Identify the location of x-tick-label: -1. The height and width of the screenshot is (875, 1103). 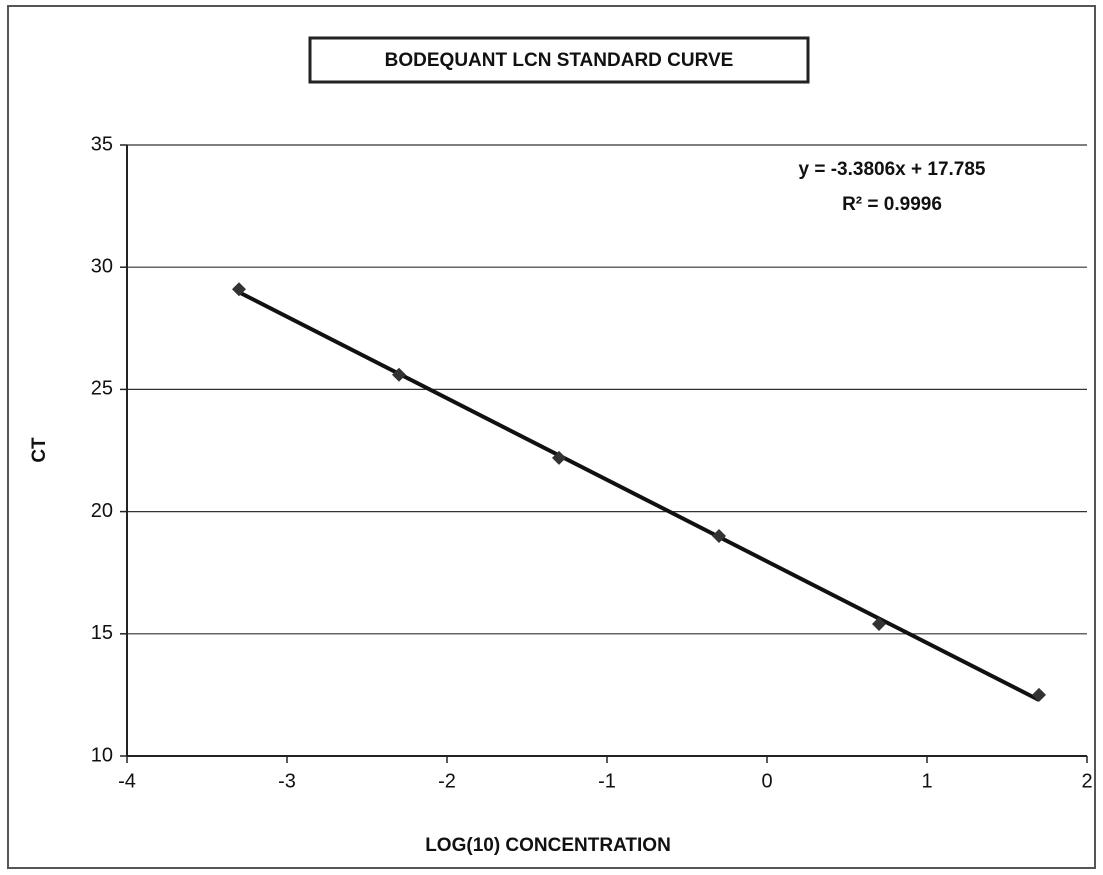
(607, 781).